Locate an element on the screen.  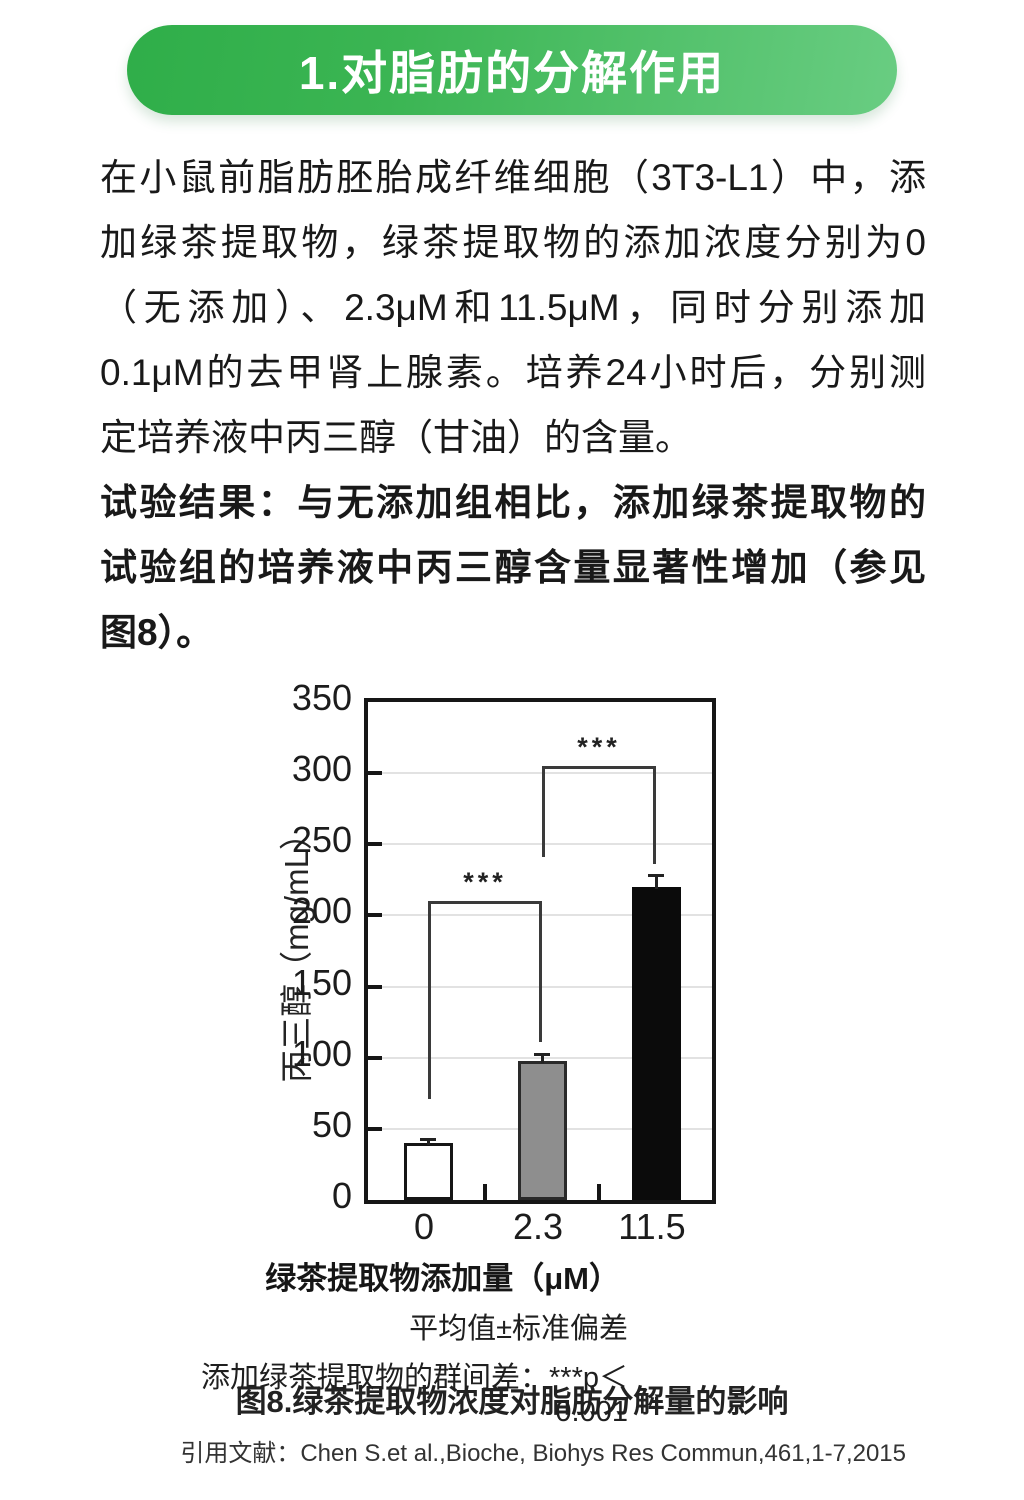
body-text-line: 图8）。 is located at coordinates (157, 632).